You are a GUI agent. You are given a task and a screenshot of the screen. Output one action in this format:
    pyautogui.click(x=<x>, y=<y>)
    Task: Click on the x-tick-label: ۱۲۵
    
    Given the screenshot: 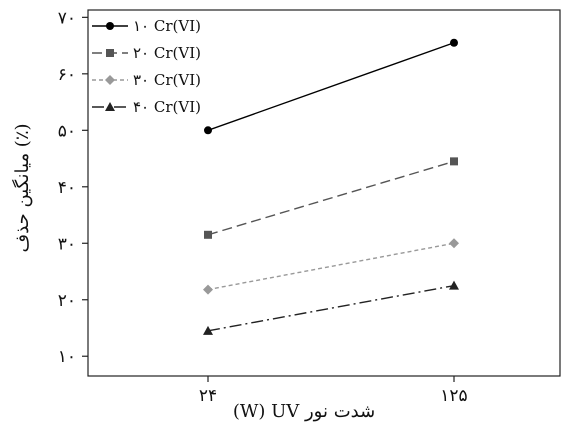 What is the action you would take?
    pyautogui.click(x=453, y=396)
    